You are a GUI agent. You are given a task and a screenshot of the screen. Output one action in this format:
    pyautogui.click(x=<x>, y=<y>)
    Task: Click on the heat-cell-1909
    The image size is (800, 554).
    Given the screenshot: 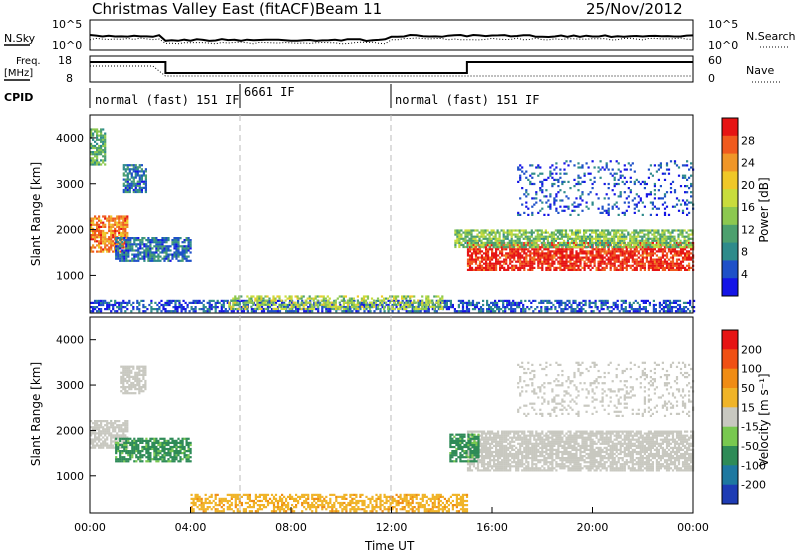 What is the action you would take?
    pyautogui.click(x=273, y=302)
    